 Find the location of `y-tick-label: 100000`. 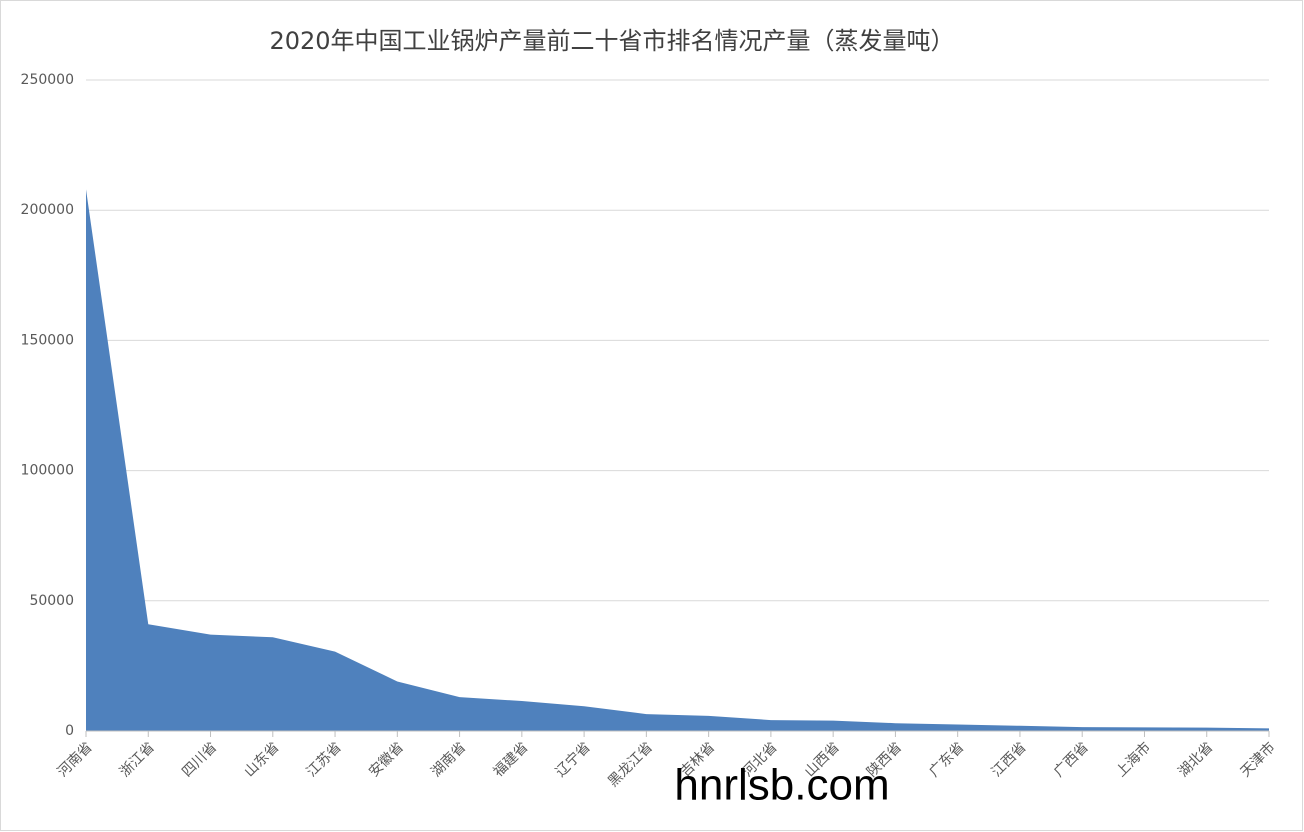

y-tick-label: 100000 is located at coordinates (47, 471).